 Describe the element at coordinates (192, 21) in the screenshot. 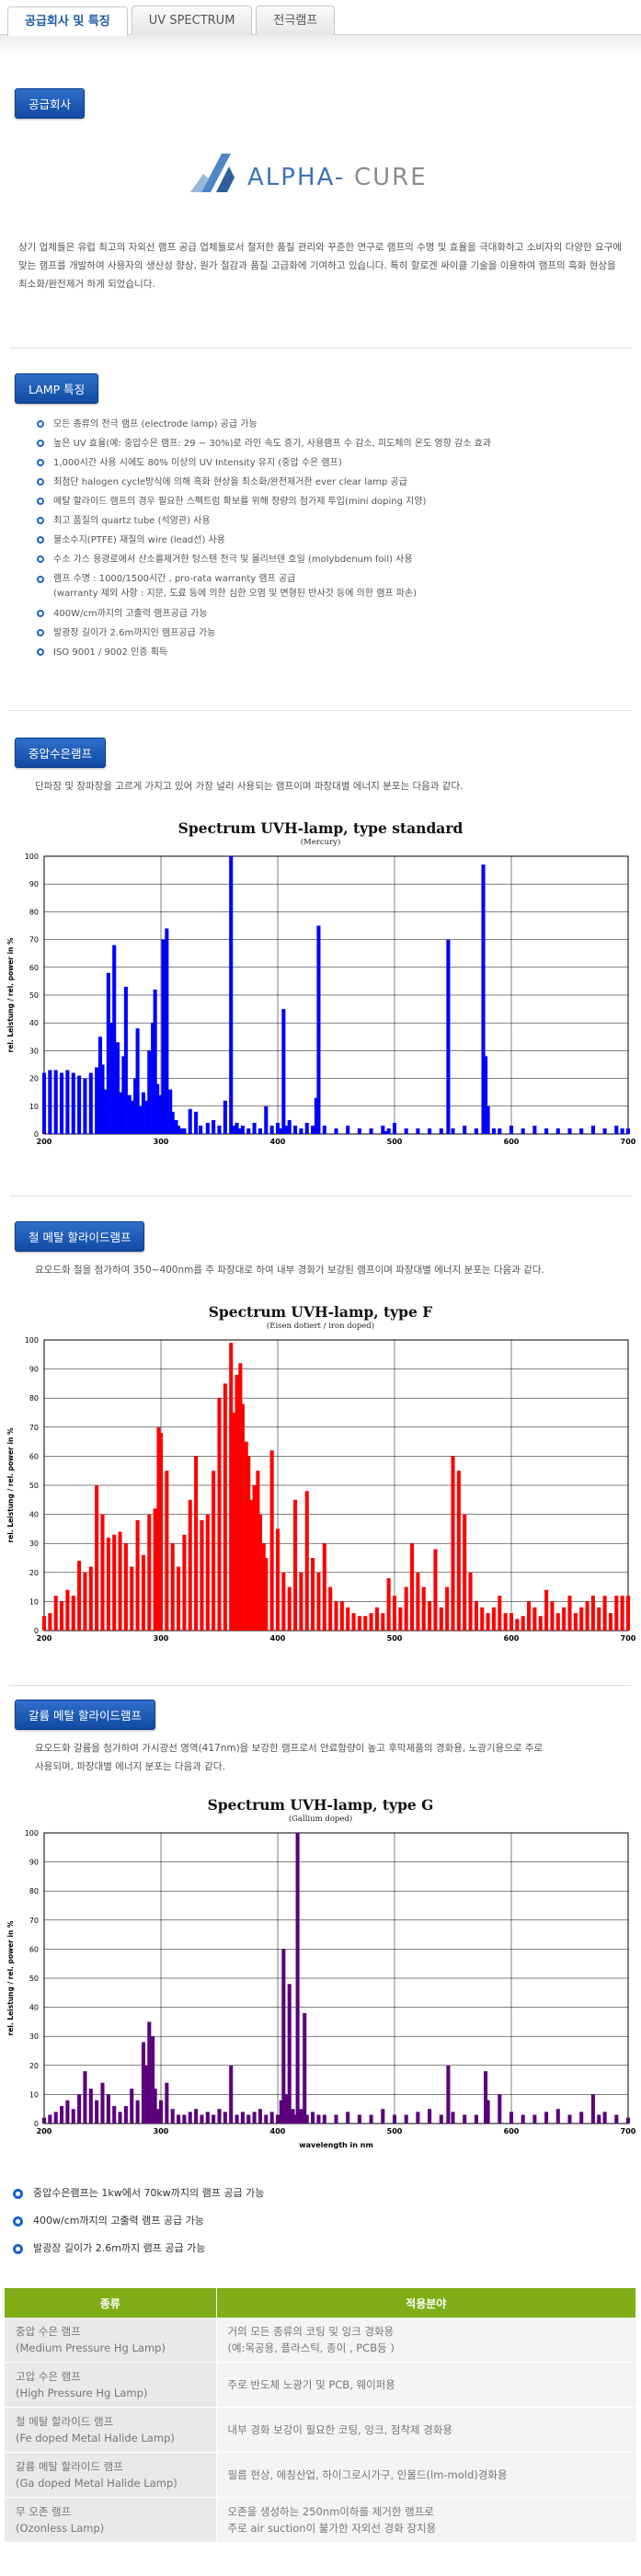

I see `tab-uv-spectrum: UV SPECTRUM` at that location.